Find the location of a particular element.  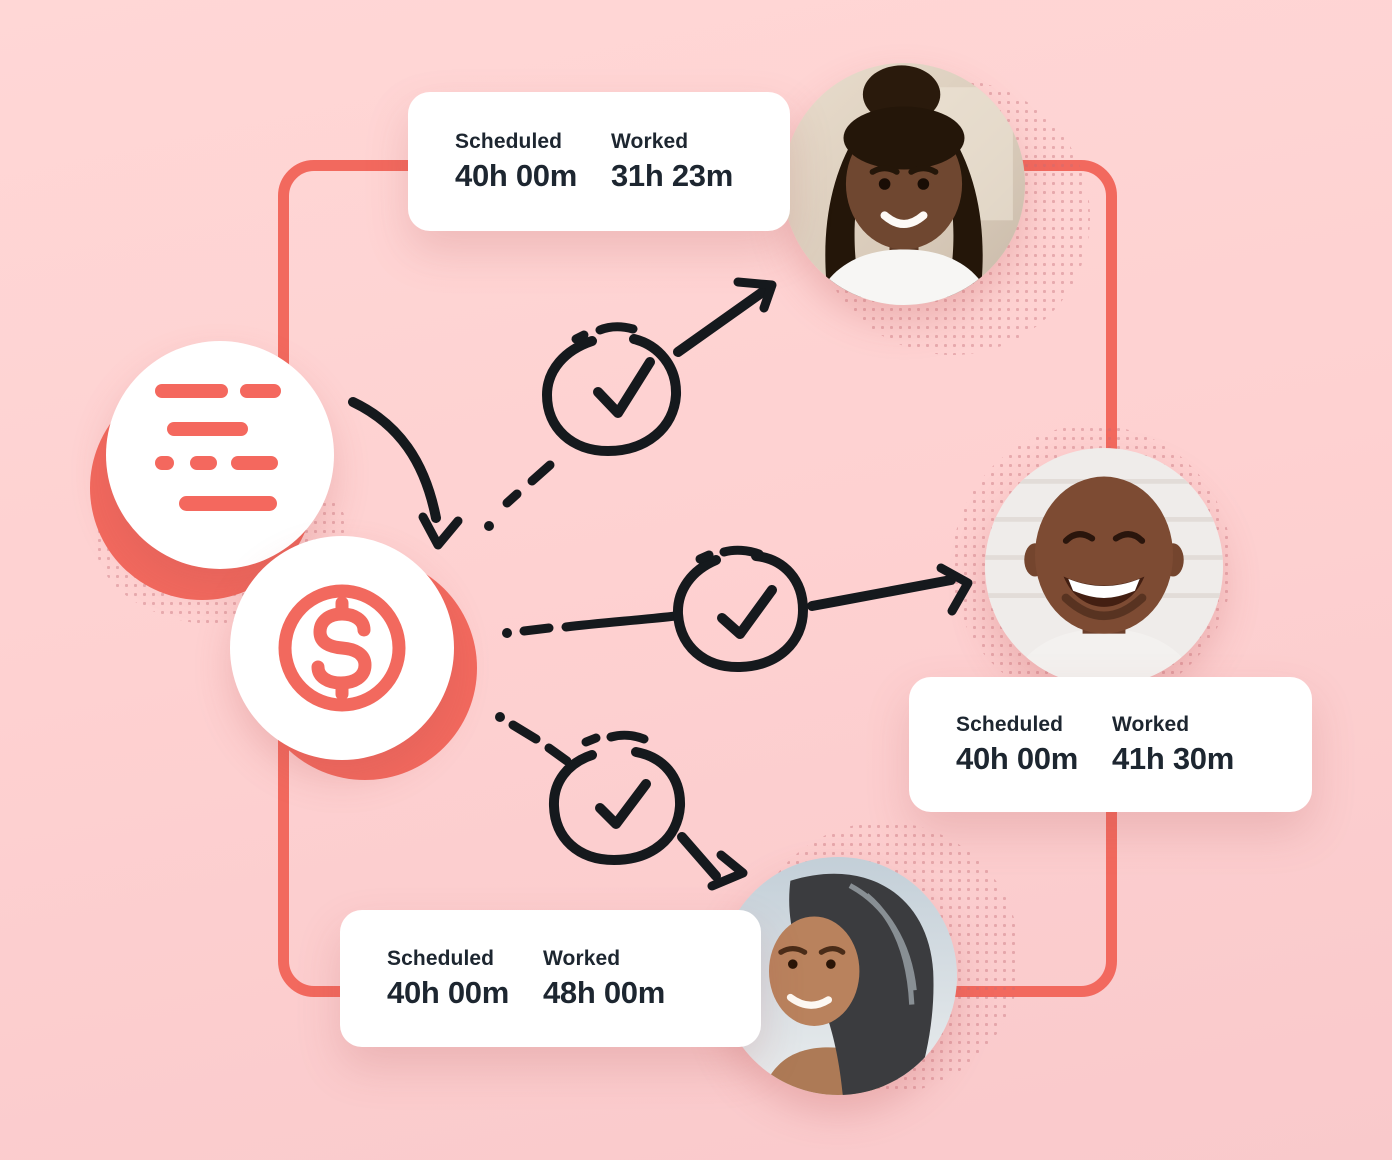

payroll-dollar-icon is located at coordinates (342, 648).